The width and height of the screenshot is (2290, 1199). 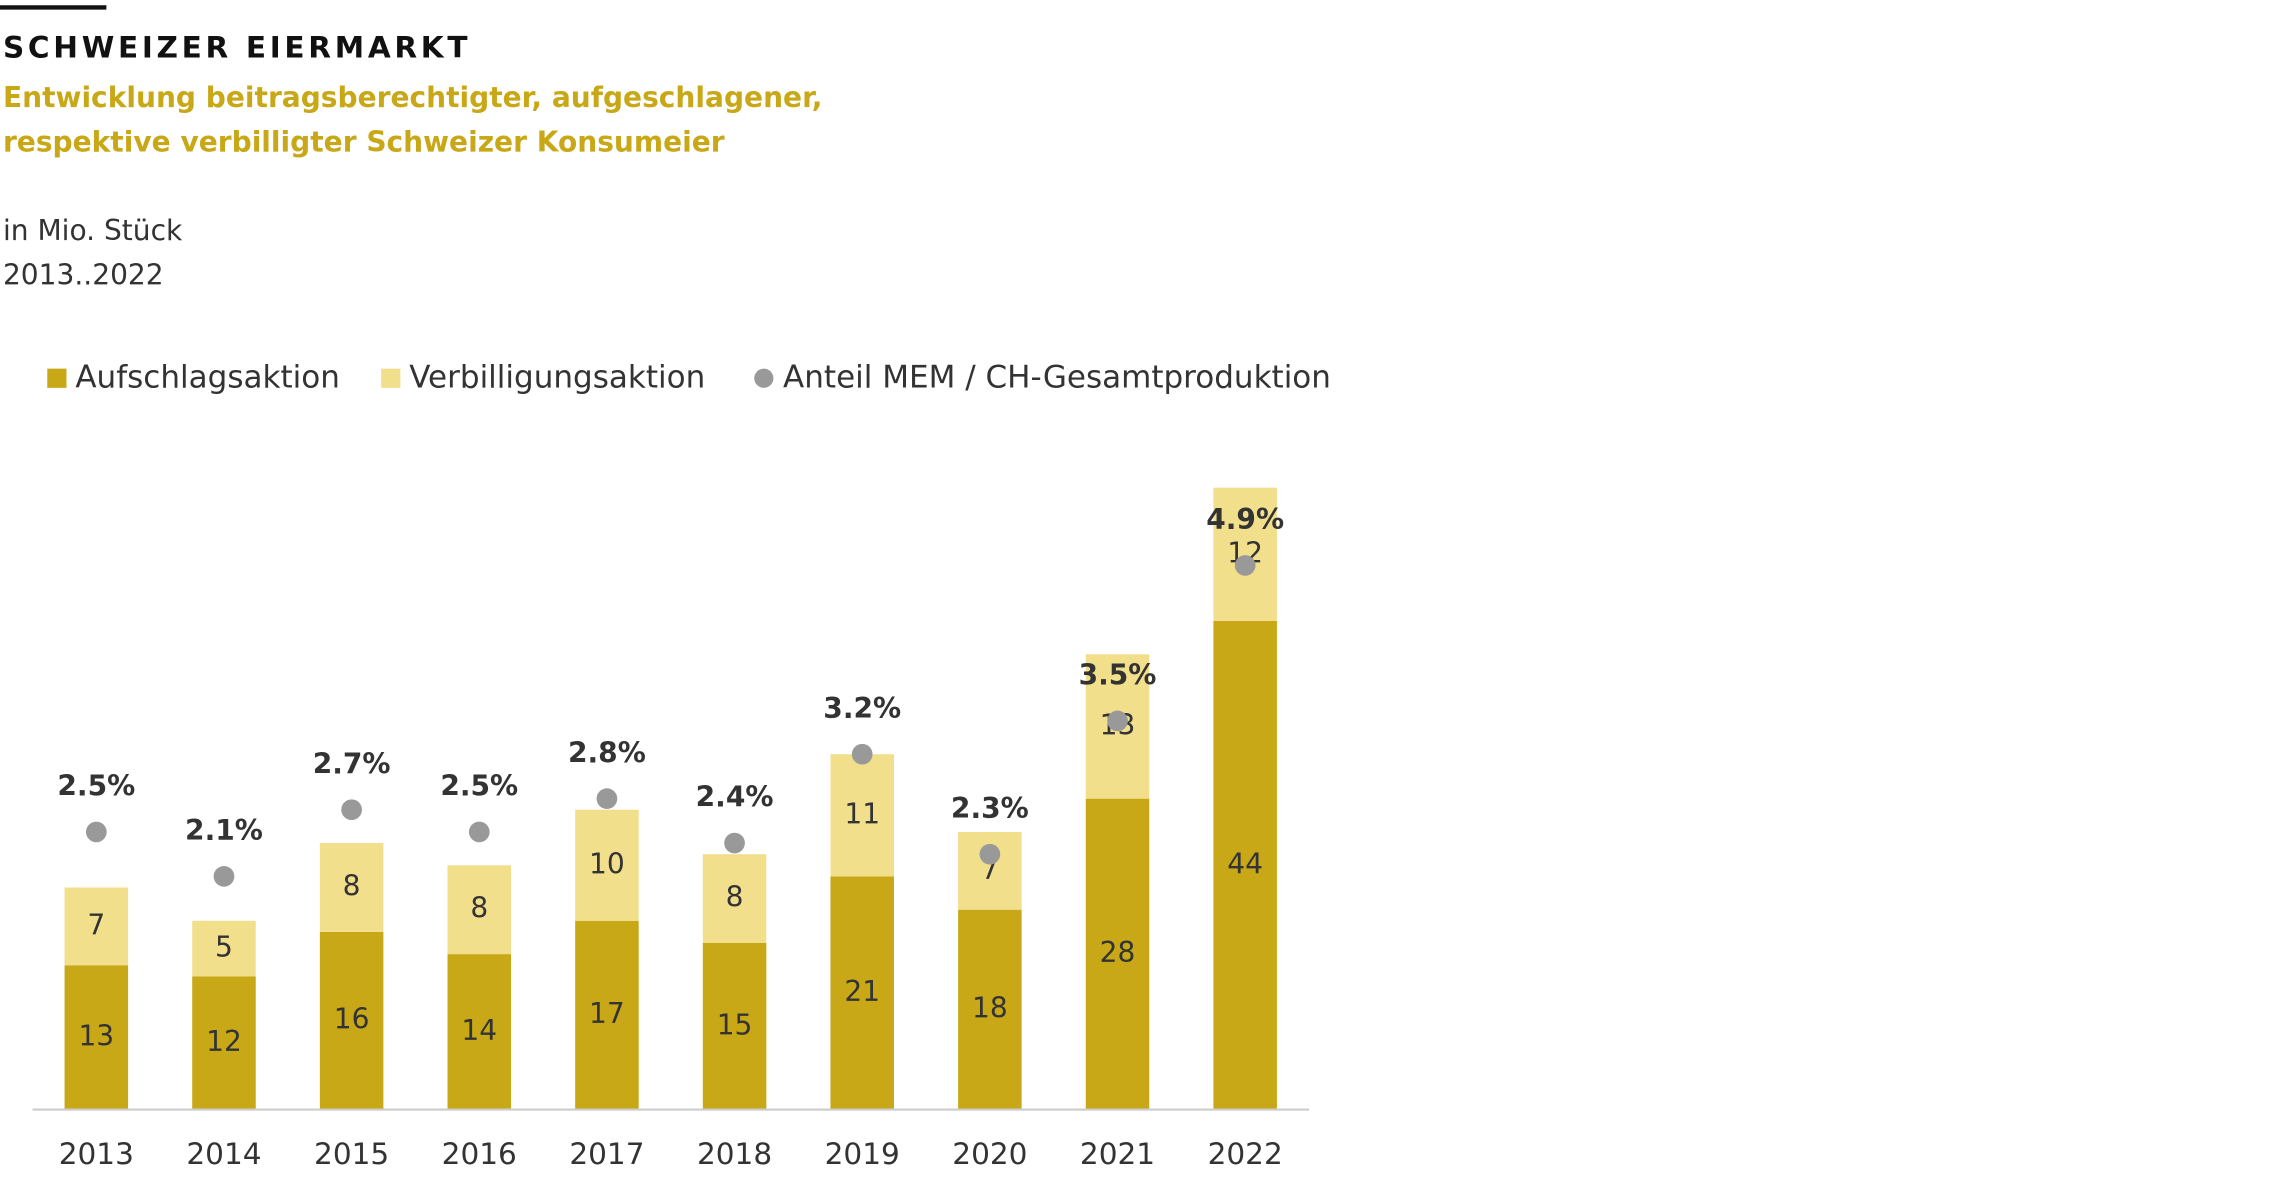 I want to click on x-tick-label: 2021, so click(x=1117, y=1154).